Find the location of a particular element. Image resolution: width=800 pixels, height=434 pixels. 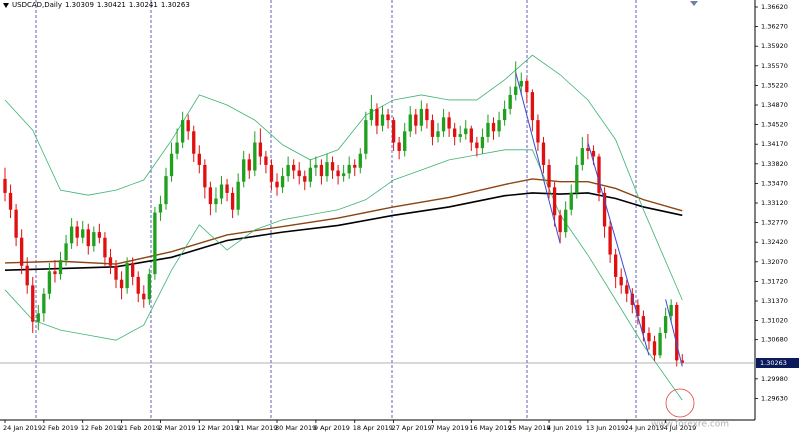

y-tick-label: 1.34520 is located at coordinates (774, 125).